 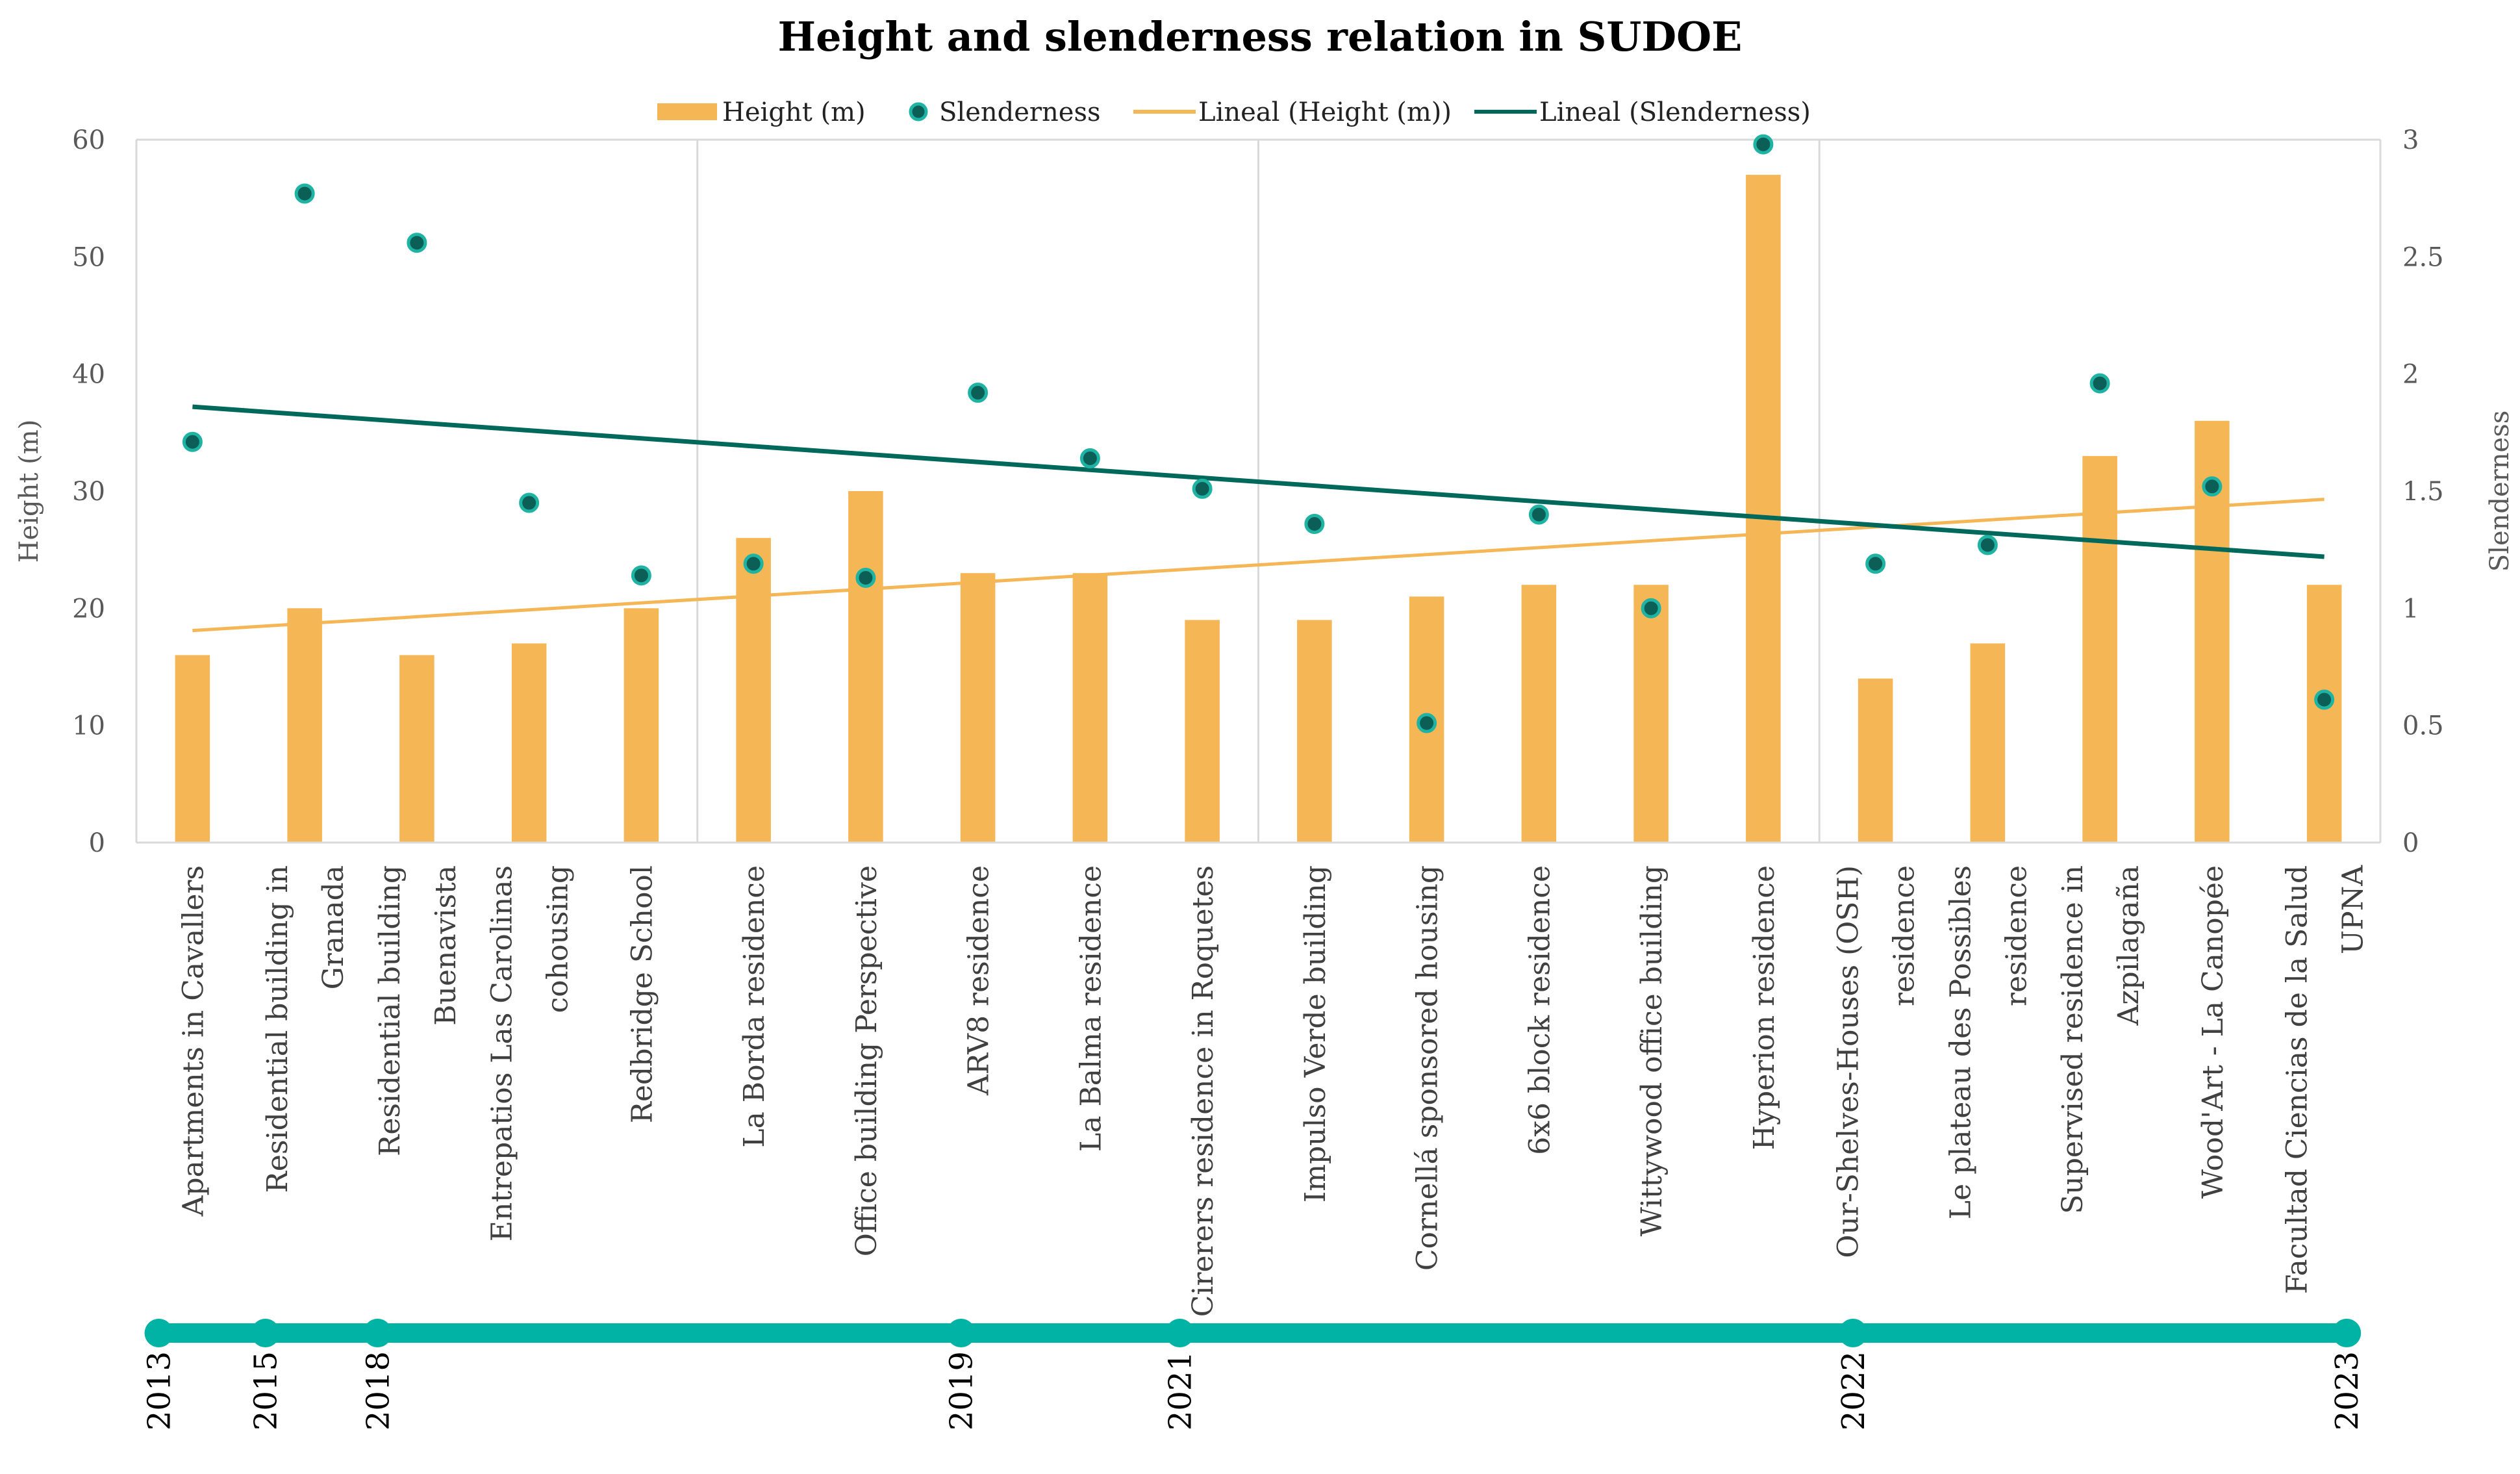 I want to click on legend-item: Slenderness, so click(x=1005, y=112).